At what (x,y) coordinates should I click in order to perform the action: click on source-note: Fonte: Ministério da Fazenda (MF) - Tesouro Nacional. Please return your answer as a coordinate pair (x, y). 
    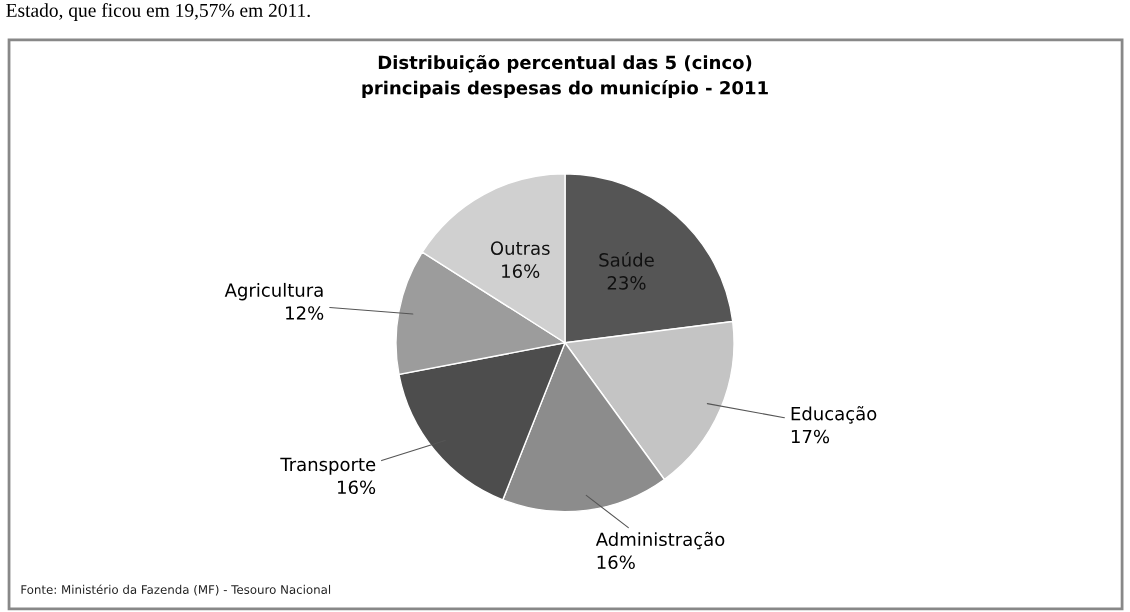
    Looking at the image, I should click on (176, 590).